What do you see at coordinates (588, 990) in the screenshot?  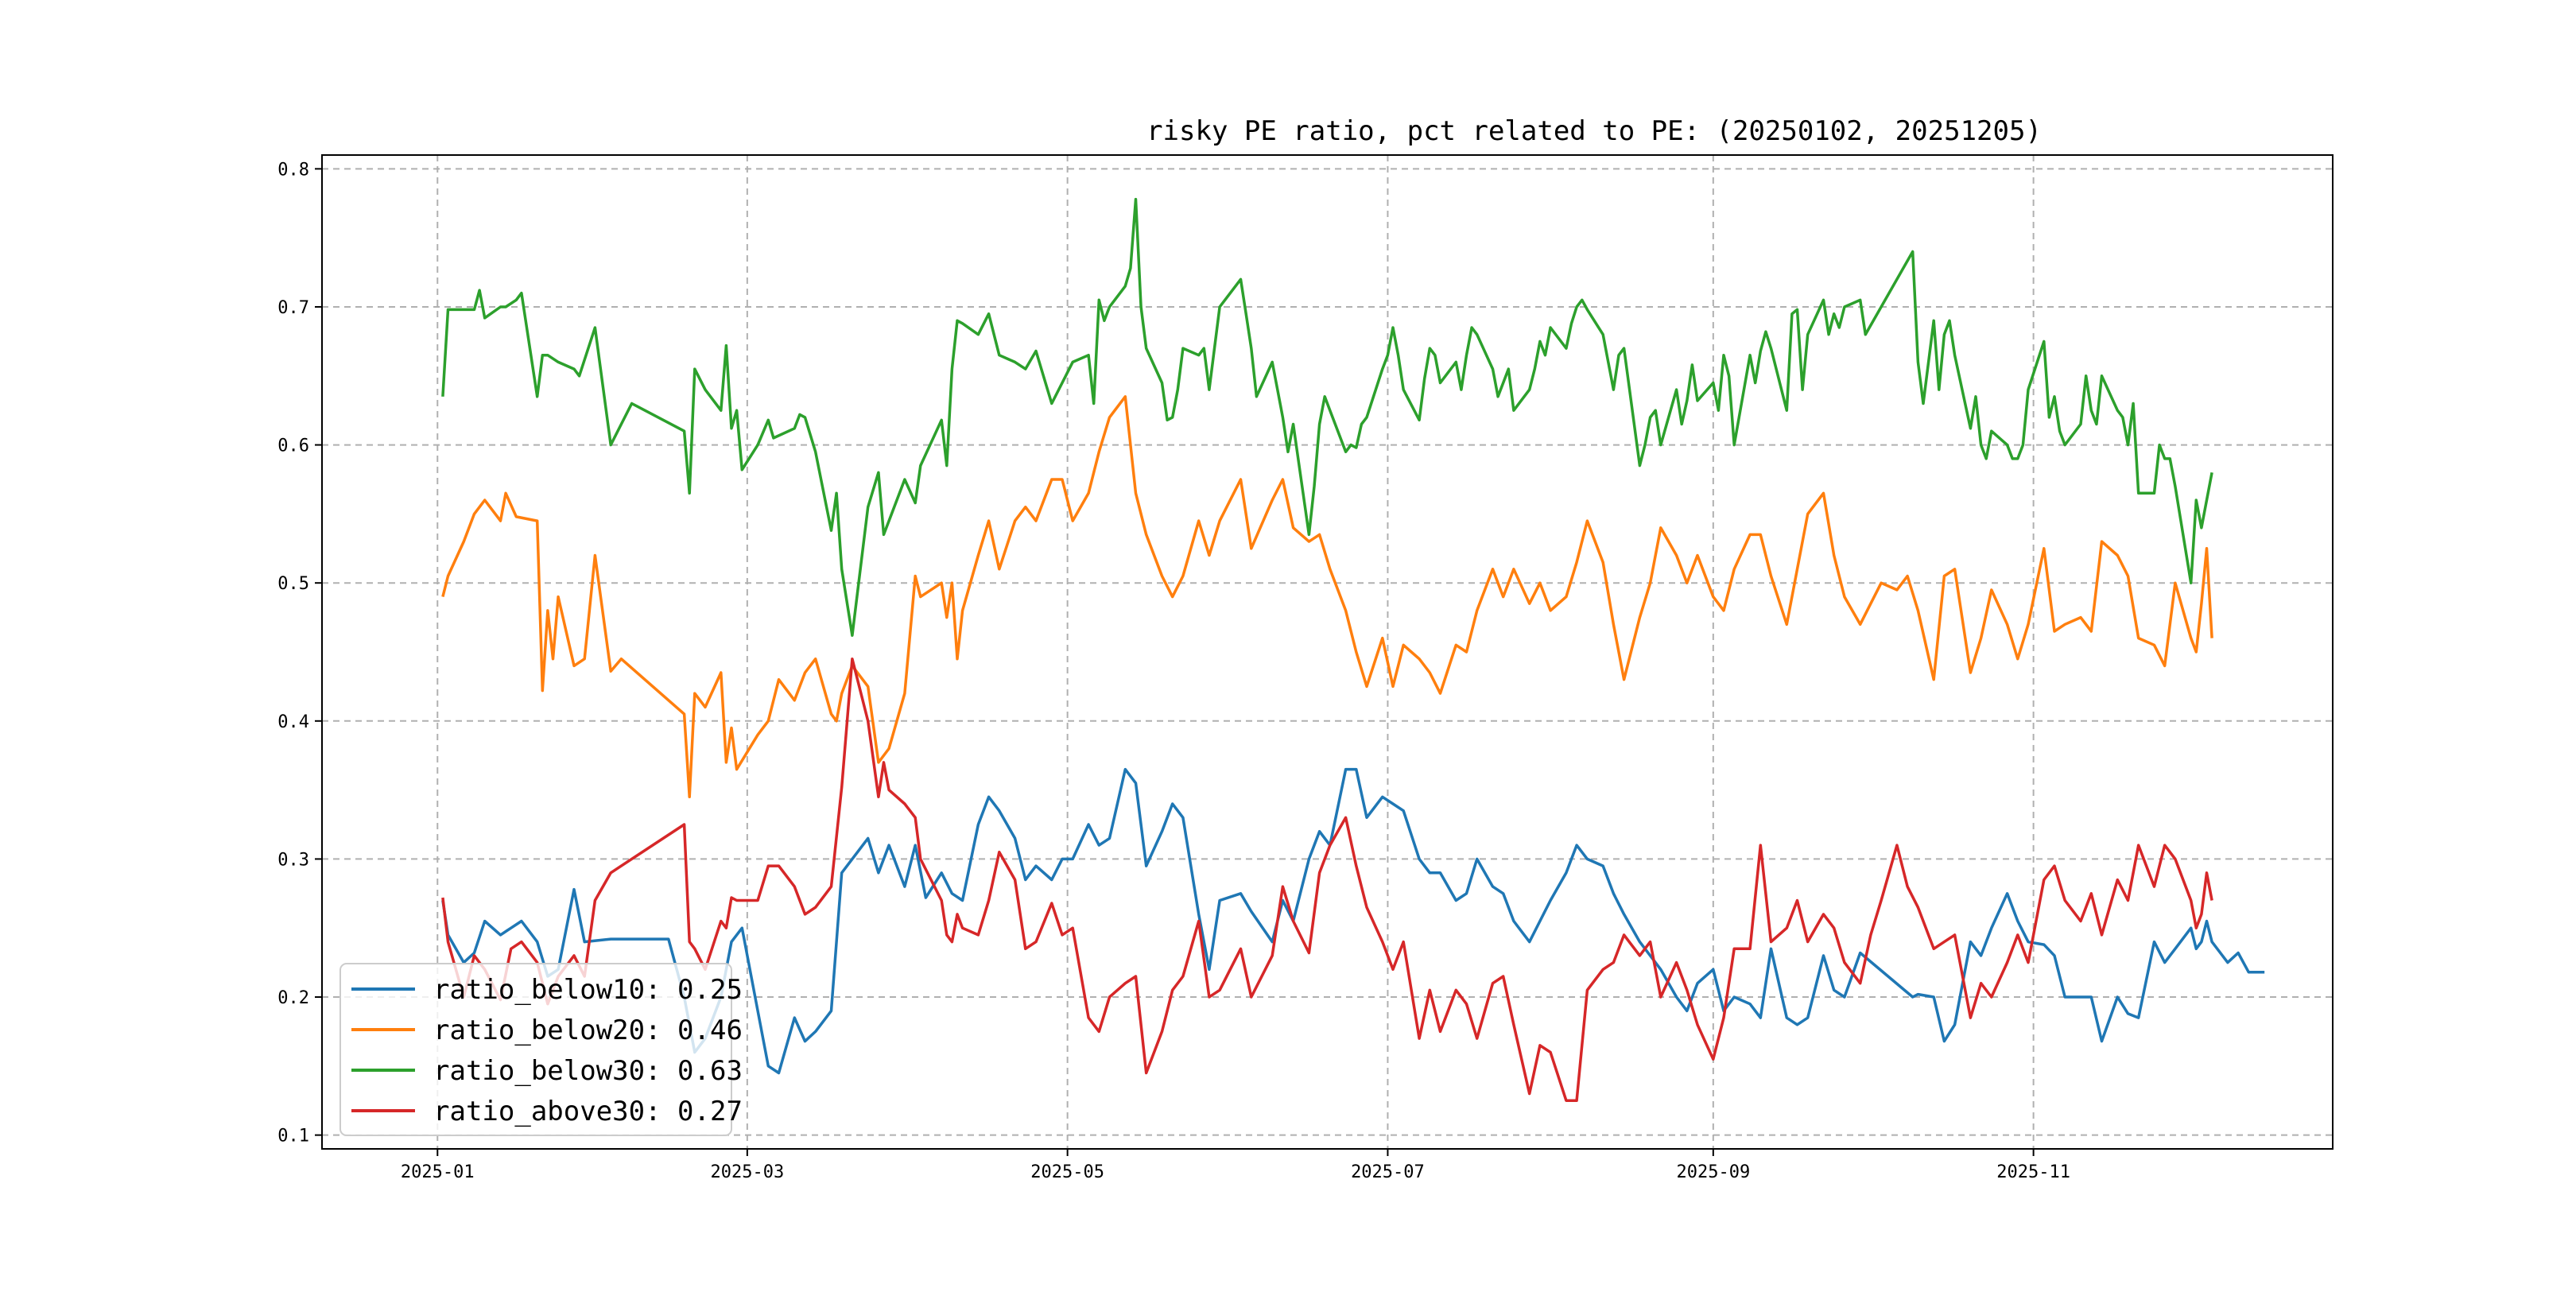 I see `legend-label-ratio-below10: ratio_below10: 0.25` at bounding box center [588, 990].